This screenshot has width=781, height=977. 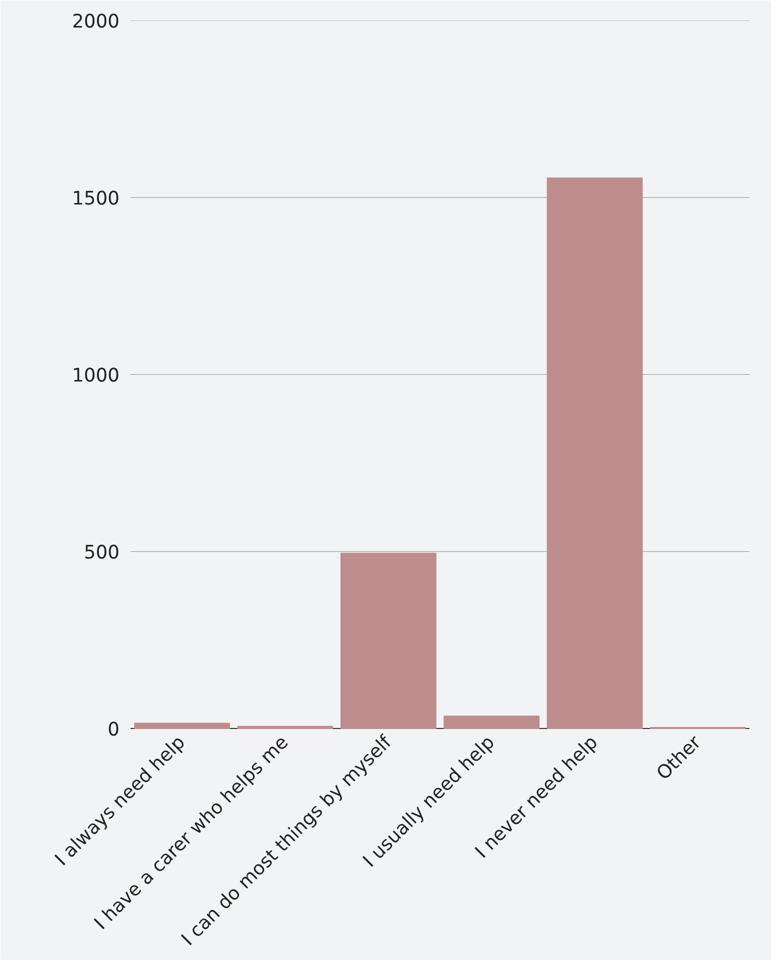 I want to click on y-tick-label: 500, so click(x=102, y=553).